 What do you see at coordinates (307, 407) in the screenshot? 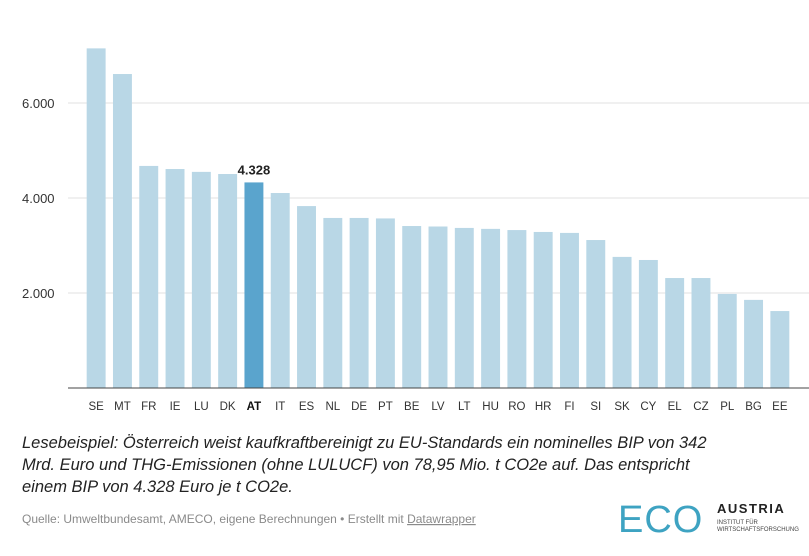
I see `x-tick-label: ES` at bounding box center [307, 407].